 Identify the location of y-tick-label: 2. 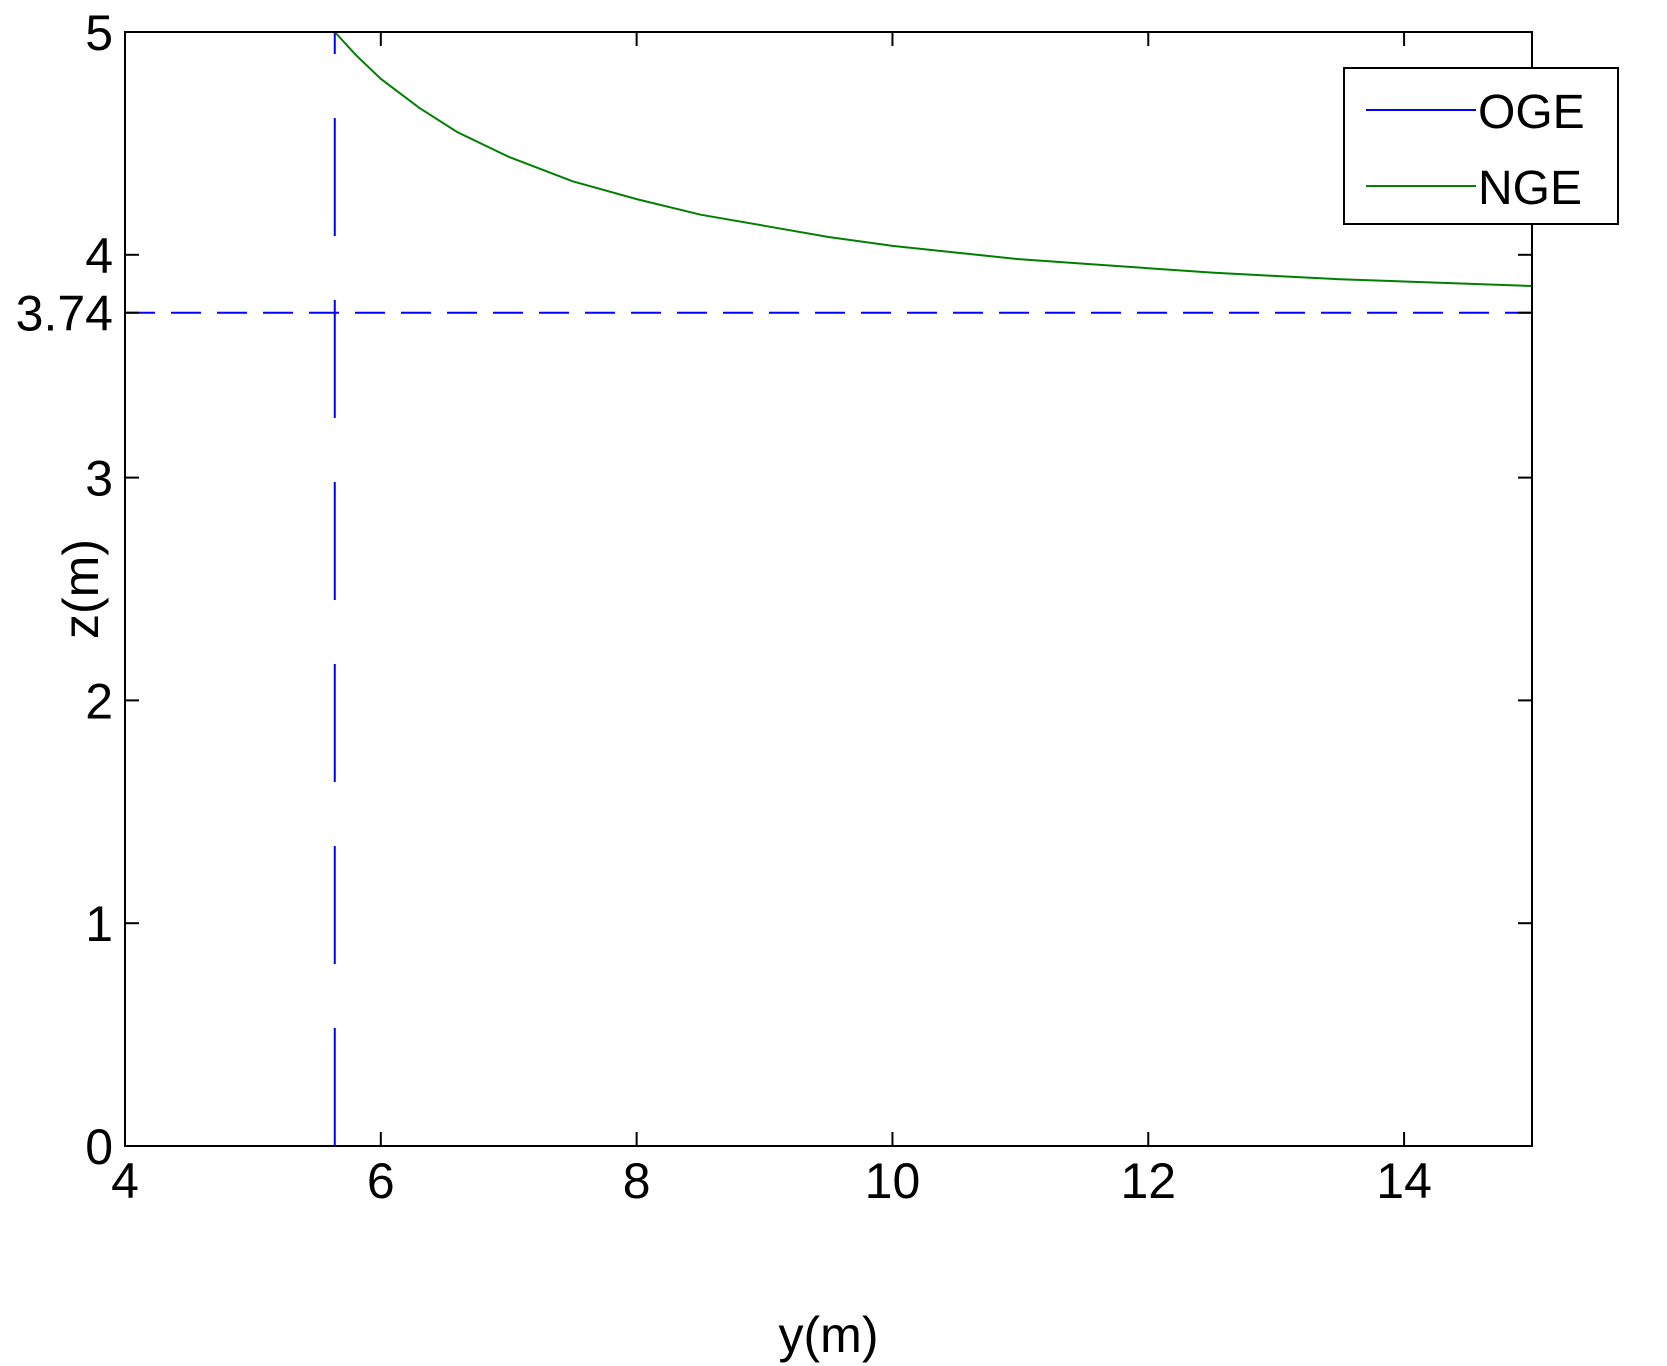
(99, 701).